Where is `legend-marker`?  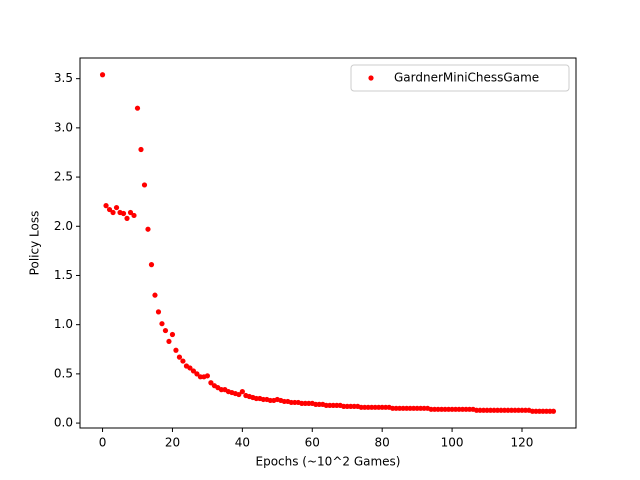
legend-marker is located at coordinates (371, 78).